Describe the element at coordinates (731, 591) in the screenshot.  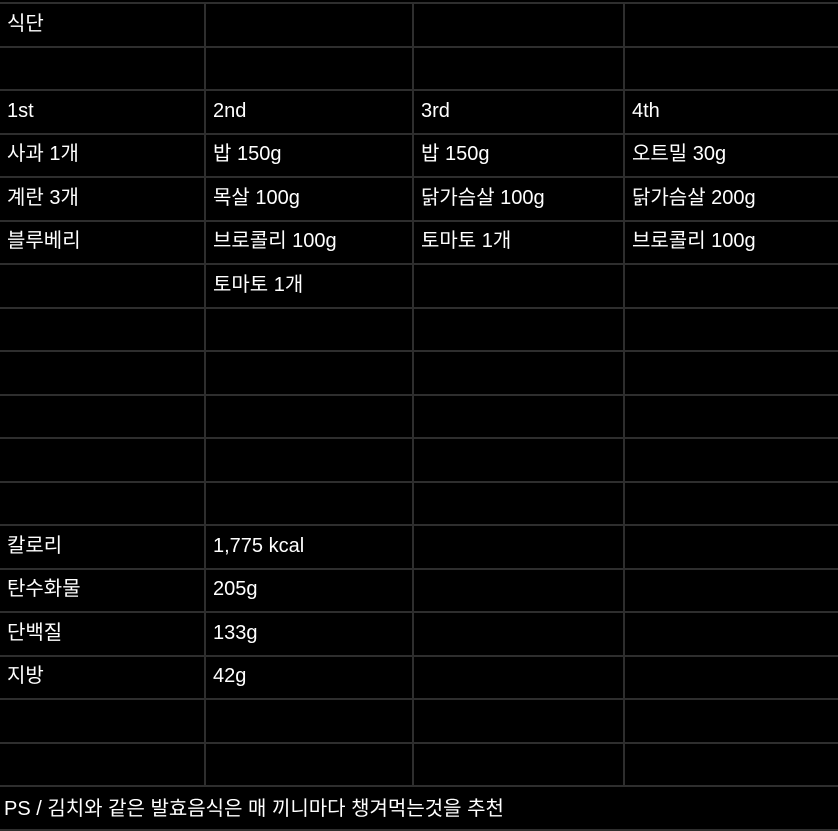
I see `table-cell-r14-c4` at that location.